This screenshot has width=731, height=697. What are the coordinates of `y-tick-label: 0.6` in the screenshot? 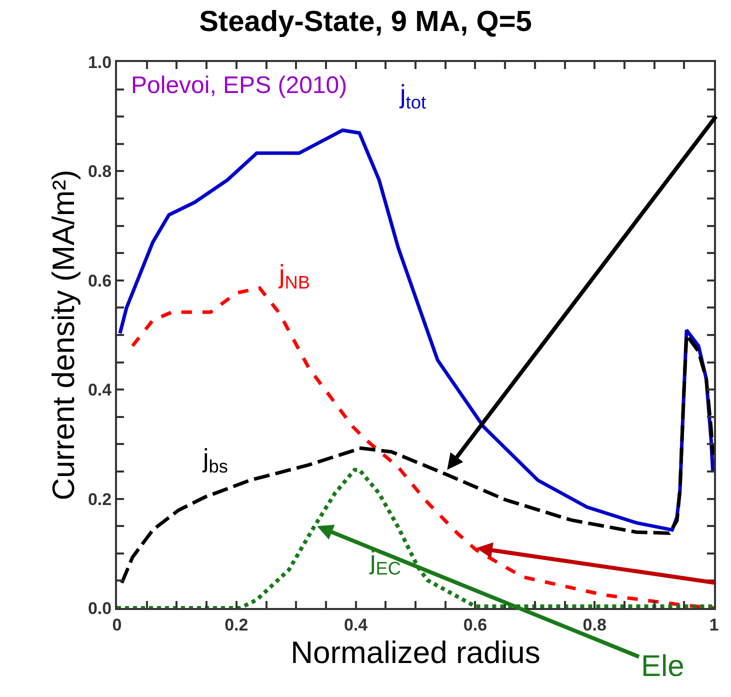 It's located at (100, 280).